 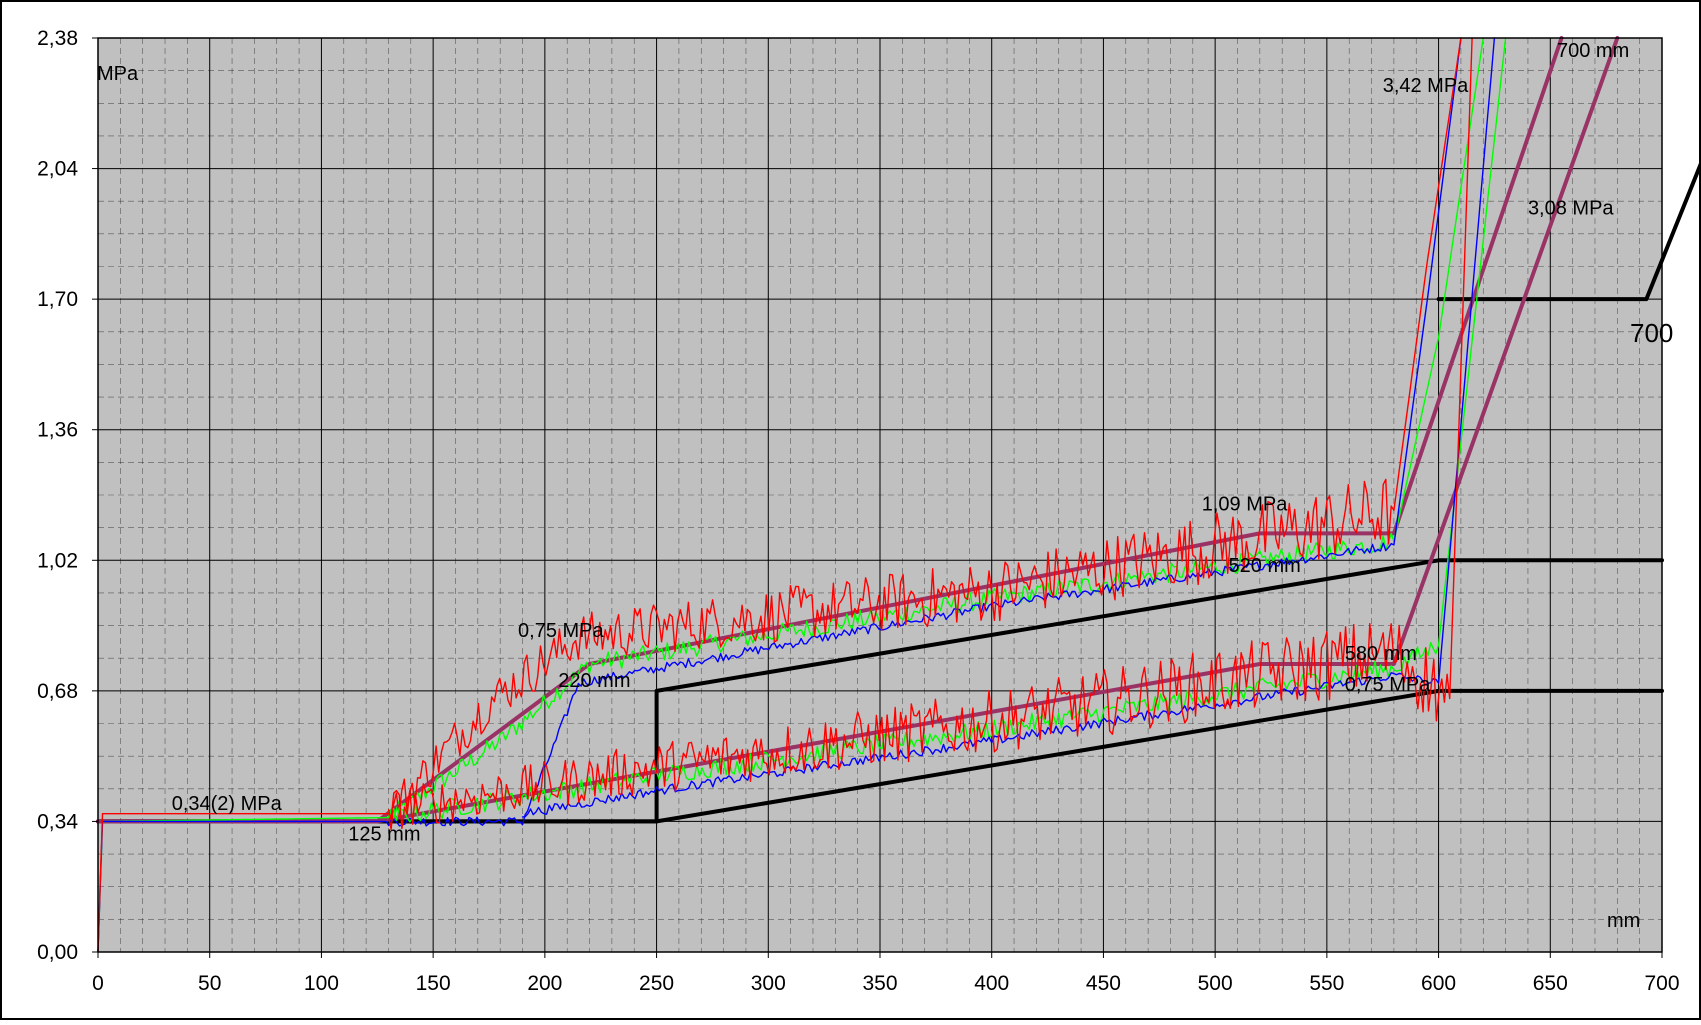 I want to click on x-tick-label: 550, so click(x=1326, y=983).